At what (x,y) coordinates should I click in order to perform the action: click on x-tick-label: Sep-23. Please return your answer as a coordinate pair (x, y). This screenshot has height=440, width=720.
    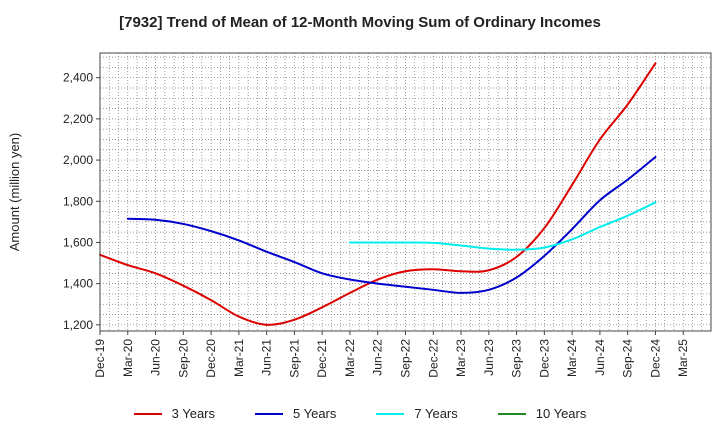
    Looking at the image, I should click on (517, 358).